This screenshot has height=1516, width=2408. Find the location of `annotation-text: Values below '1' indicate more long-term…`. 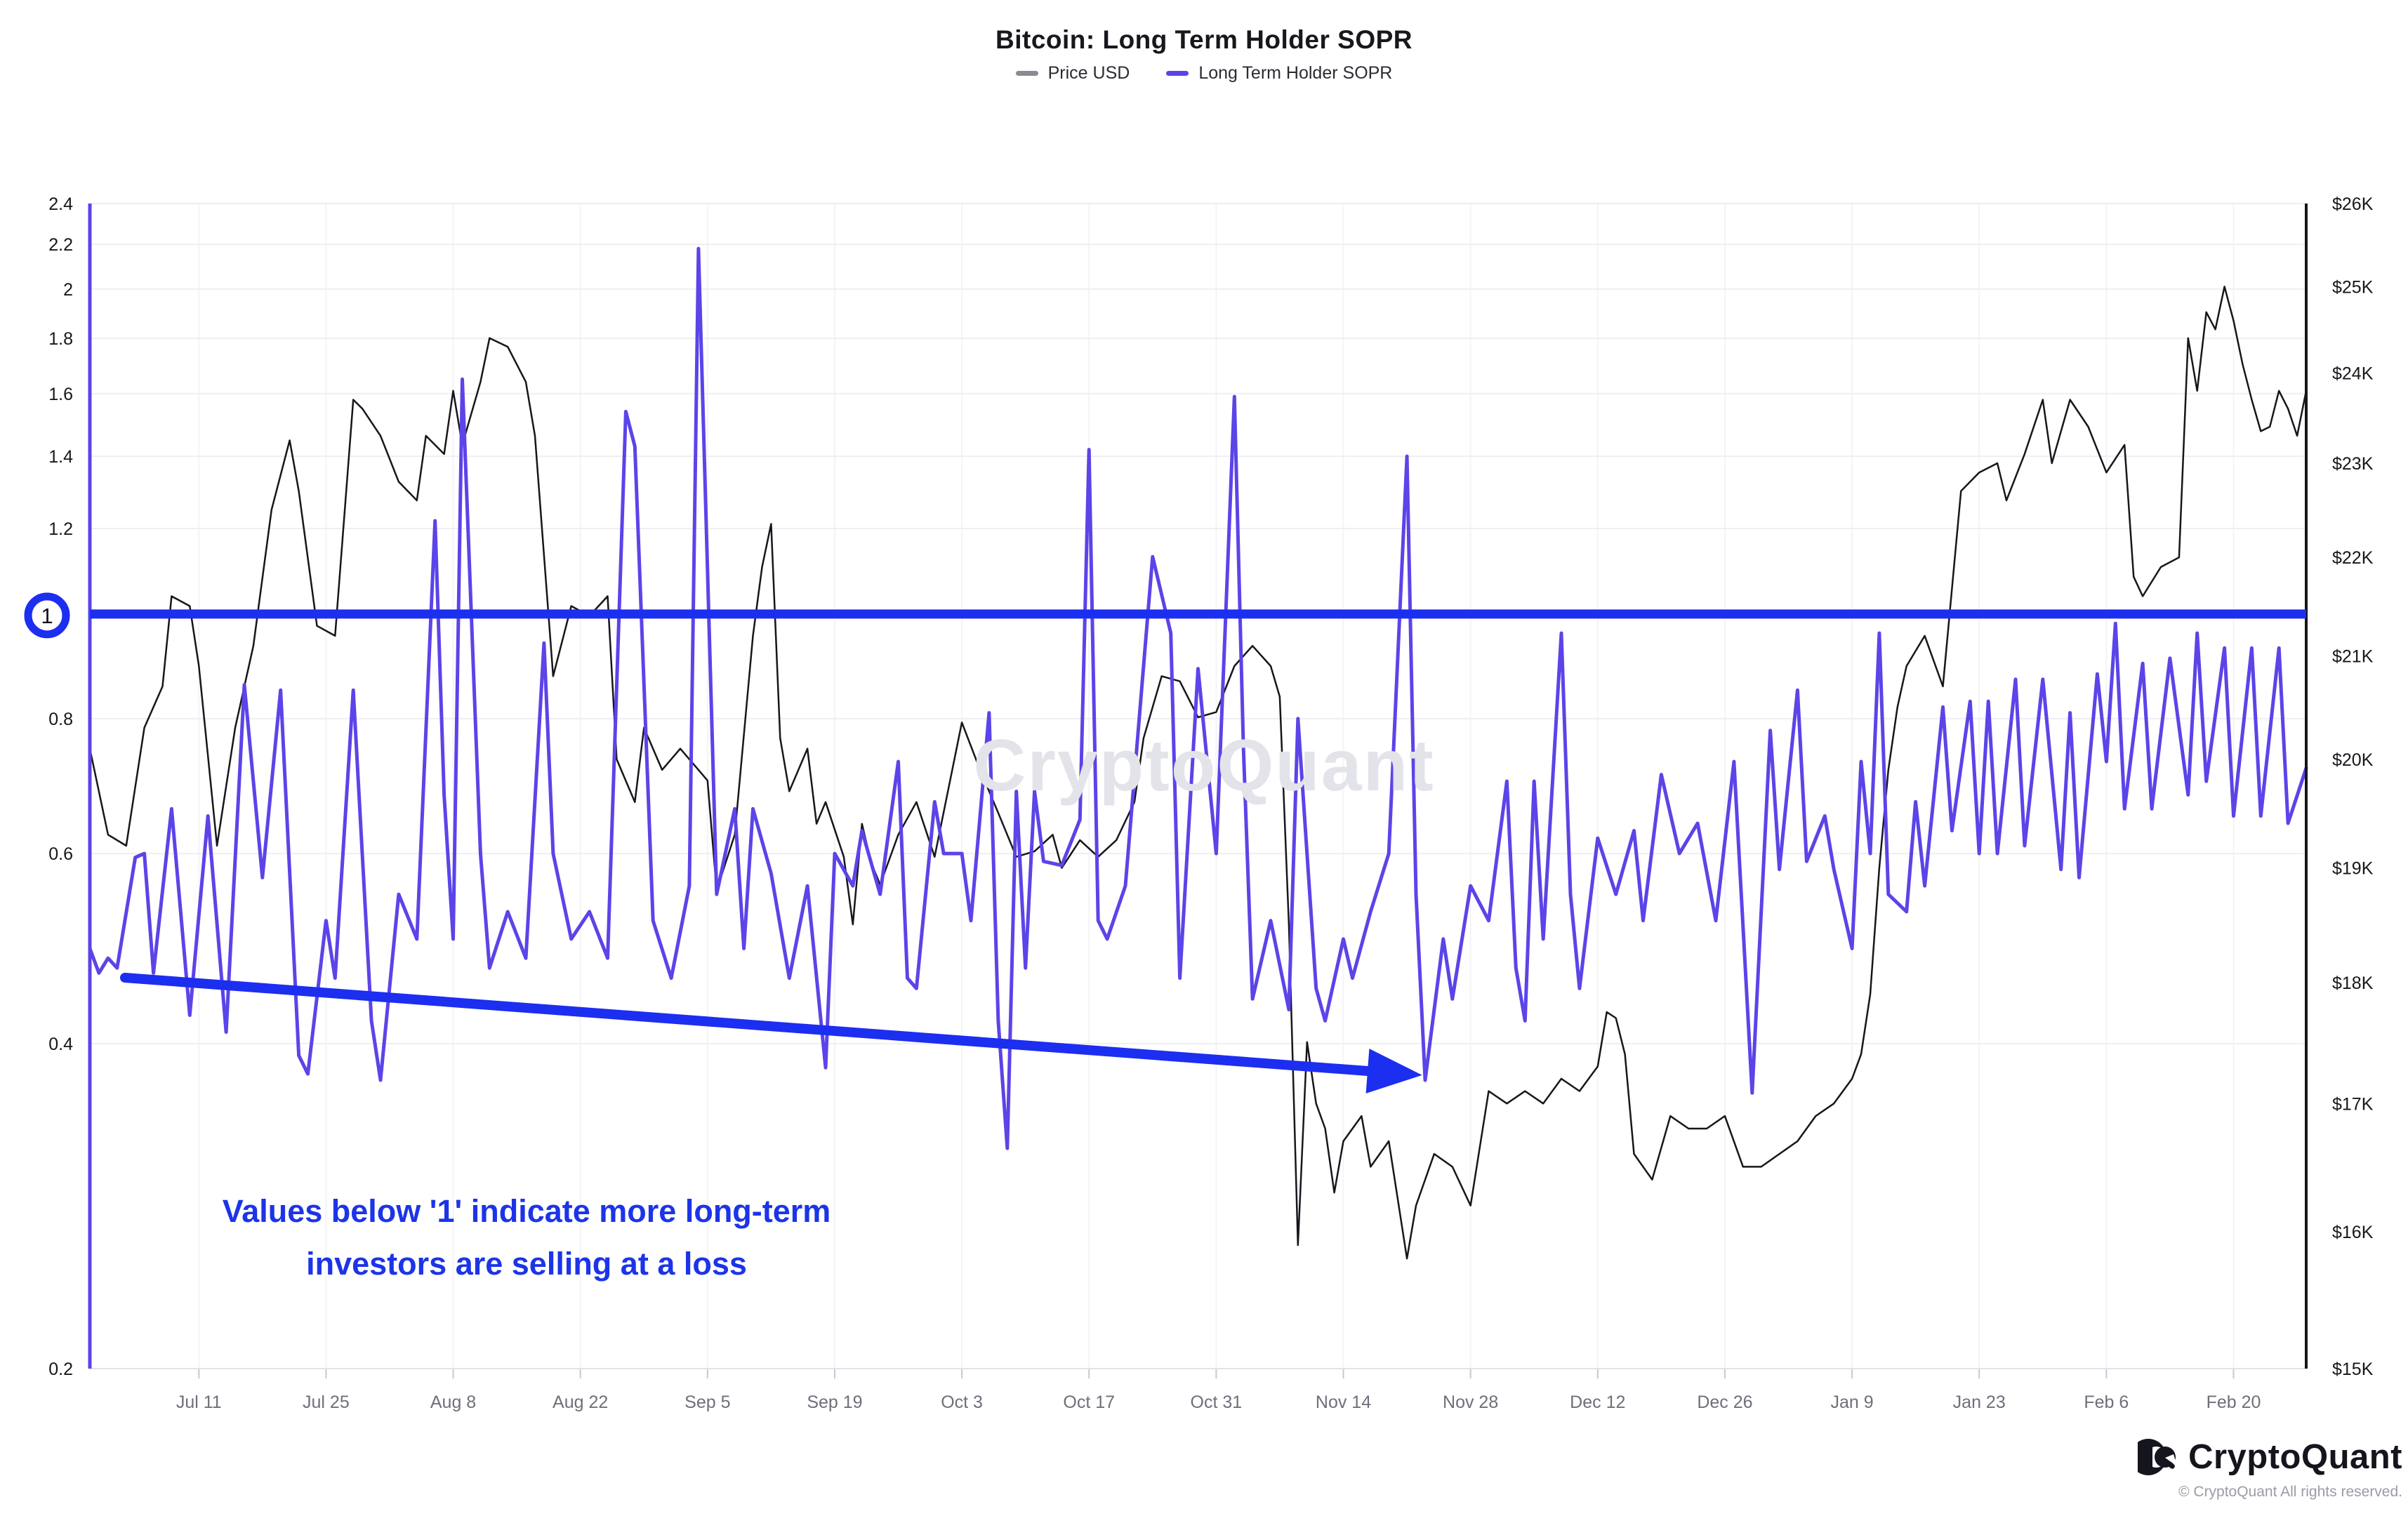

annotation-text: Values below '1' indicate more long-term… is located at coordinates (526, 1237).